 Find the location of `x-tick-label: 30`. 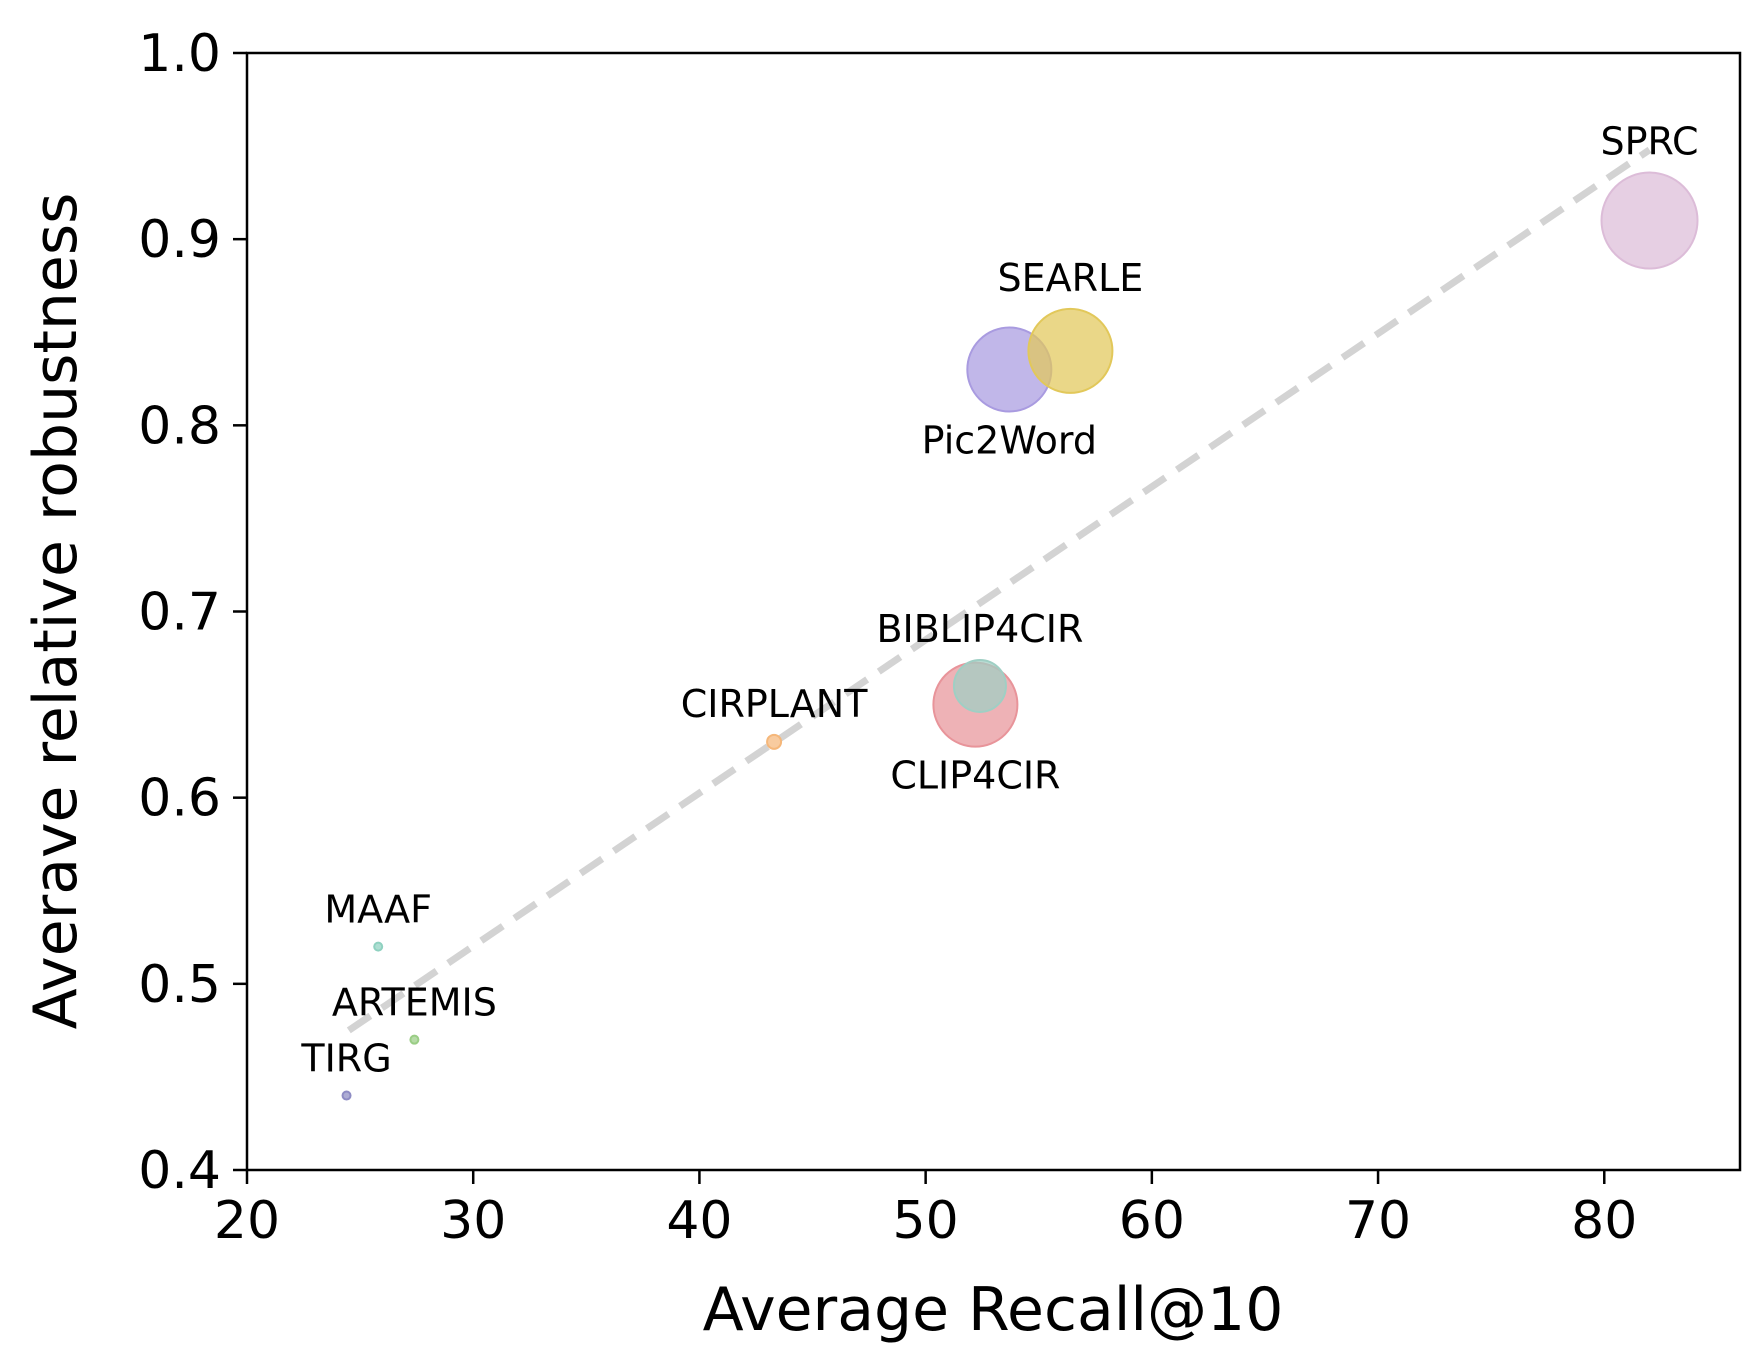

x-tick-label: 30 is located at coordinates (473, 1221).